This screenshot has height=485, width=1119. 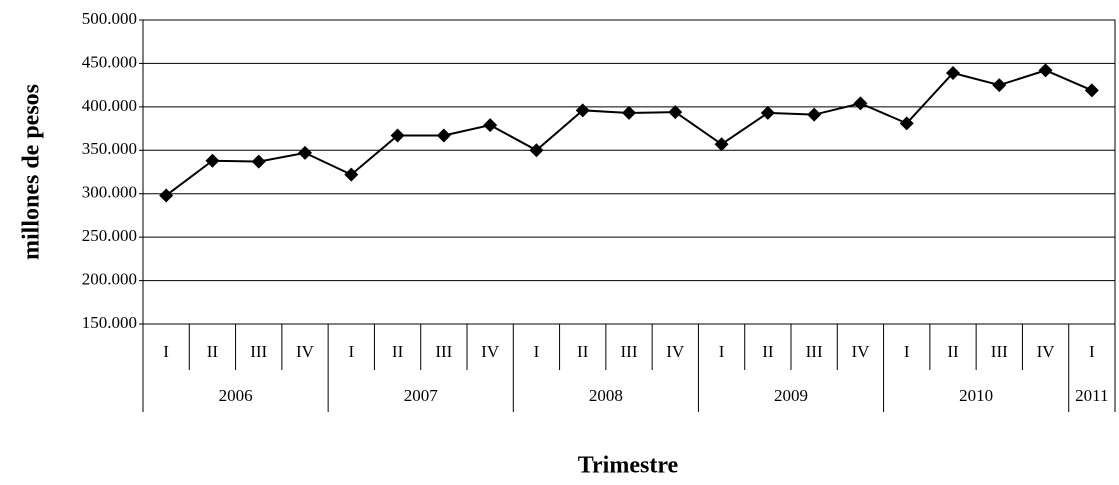 I want to click on y-axis-title: millones de pesos, so click(x=32, y=172).